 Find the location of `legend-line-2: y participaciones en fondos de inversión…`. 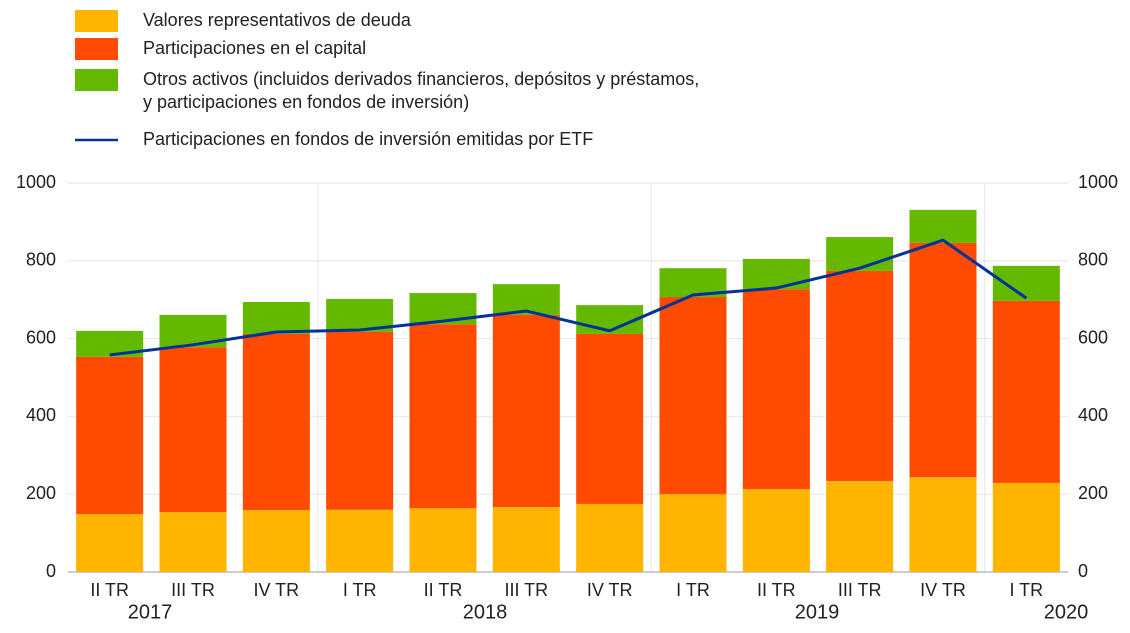

legend-line-2: y participaciones en fondos de inversión… is located at coordinates (306, 102).